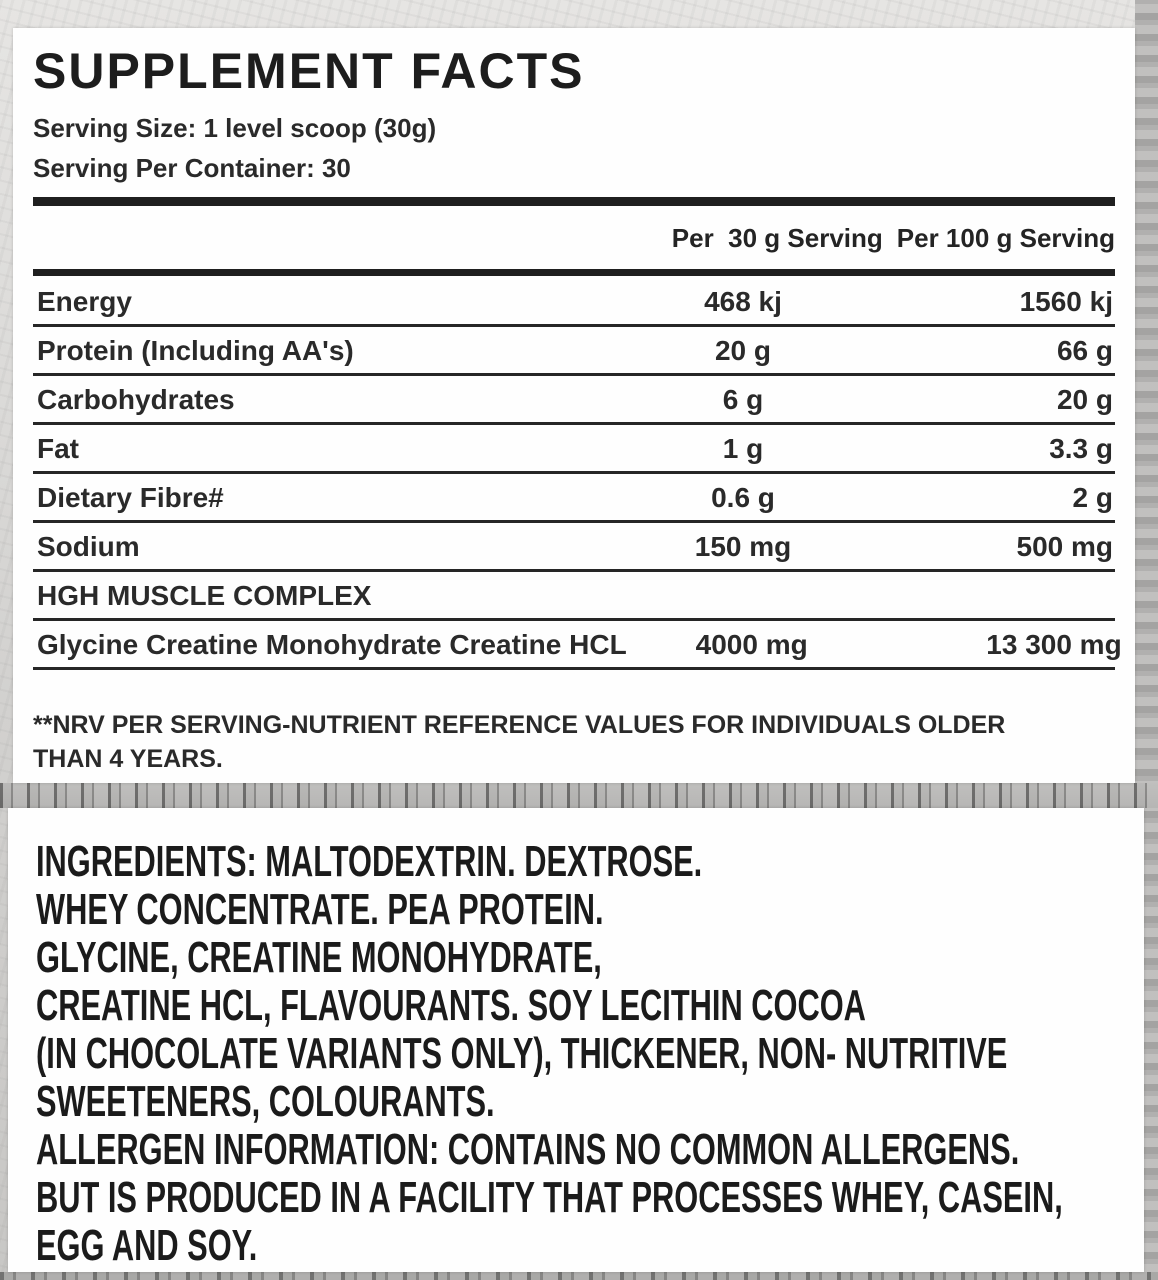 This screenshot has height=1280, width=1158. What do you see at coordinates (1005, 238) in the screenshot?
I see `column-header-per-100g: Per 100 g Serving` at bounding box center [1005, 238].